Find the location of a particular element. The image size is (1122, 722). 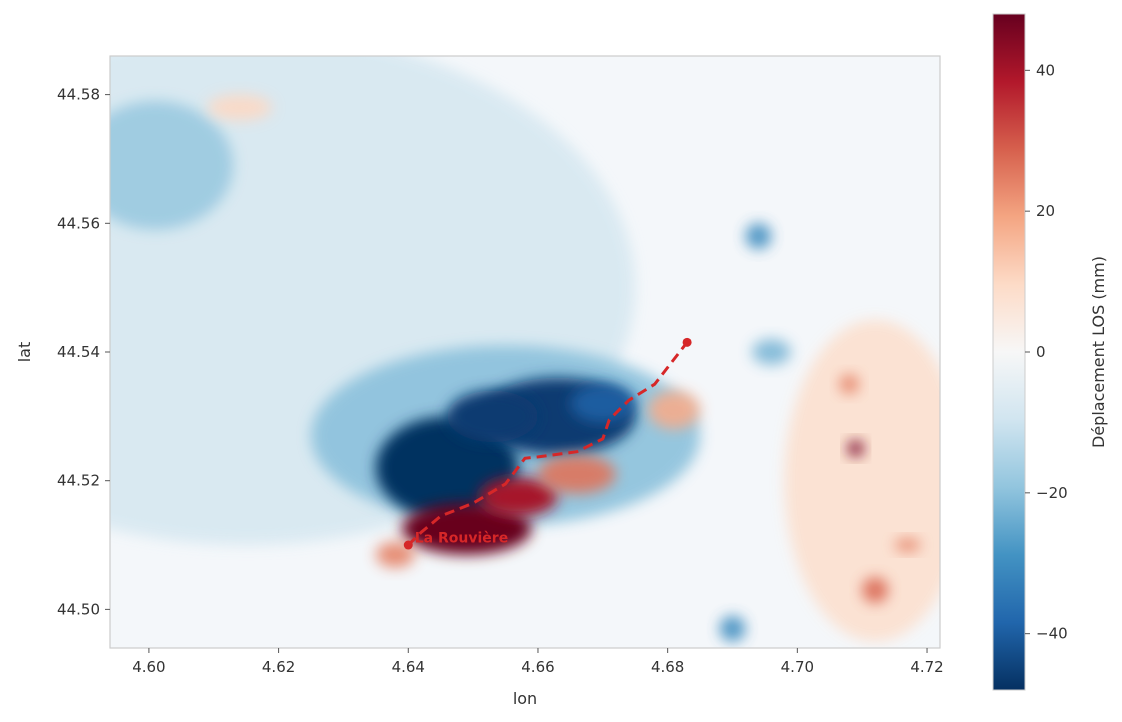

x-tick-label: 4.62 is located at coordinates (278, 667).